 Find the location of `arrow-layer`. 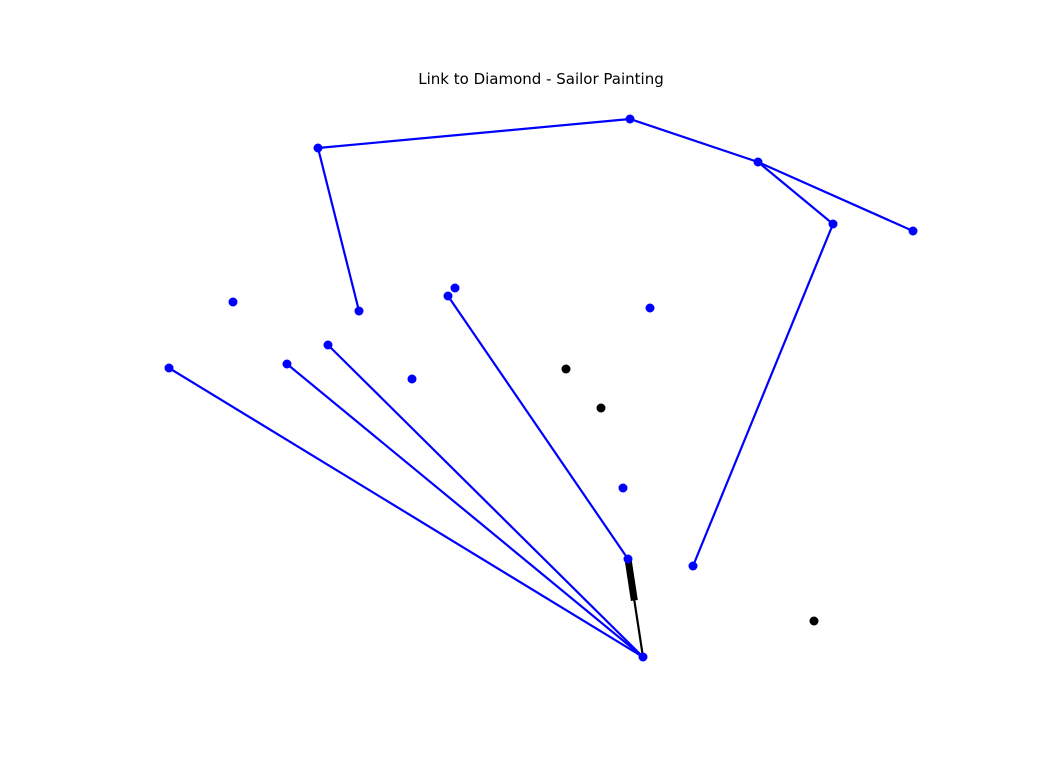

arrow-layer is located at coordinates (634, 608).